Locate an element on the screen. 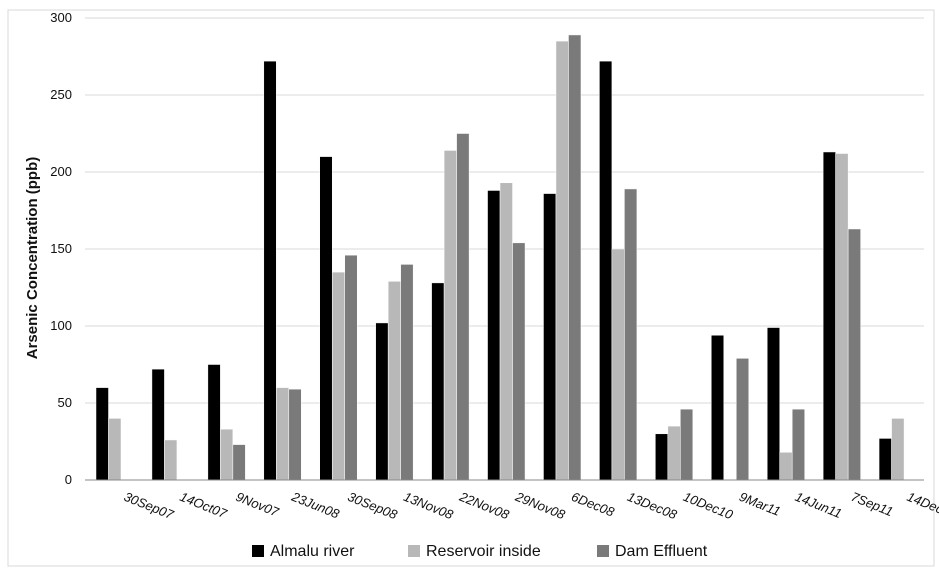  legend: Almalu river Reservoir inside Dam Effluent is located at coordinates (480, 551).